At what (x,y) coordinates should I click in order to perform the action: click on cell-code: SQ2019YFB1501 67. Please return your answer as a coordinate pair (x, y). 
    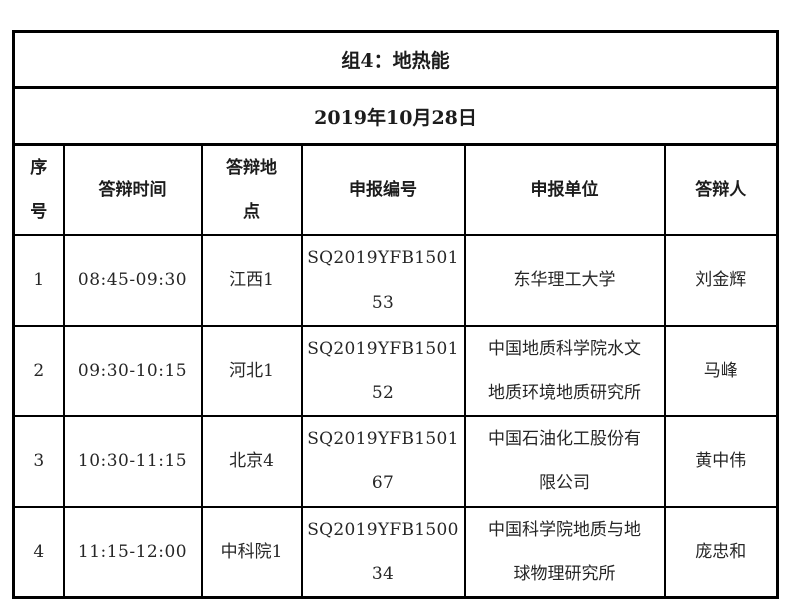
    Looking at the image, I should click on (383, 461).